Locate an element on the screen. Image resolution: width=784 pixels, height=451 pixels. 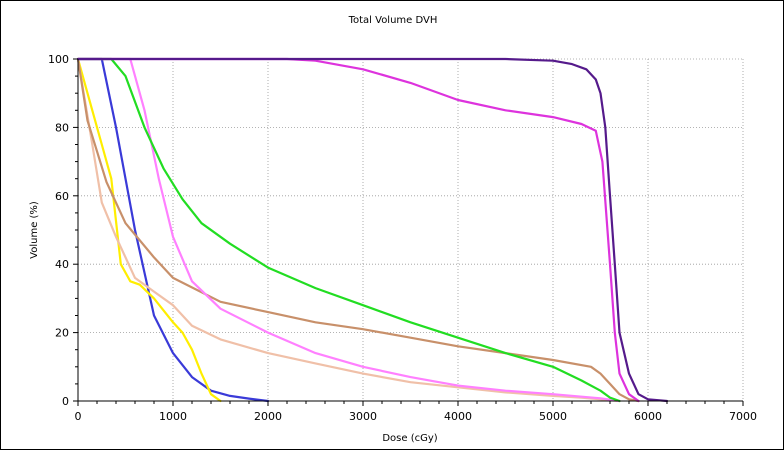
x-tick-label: 3000 is located at coordinates (363, 416).